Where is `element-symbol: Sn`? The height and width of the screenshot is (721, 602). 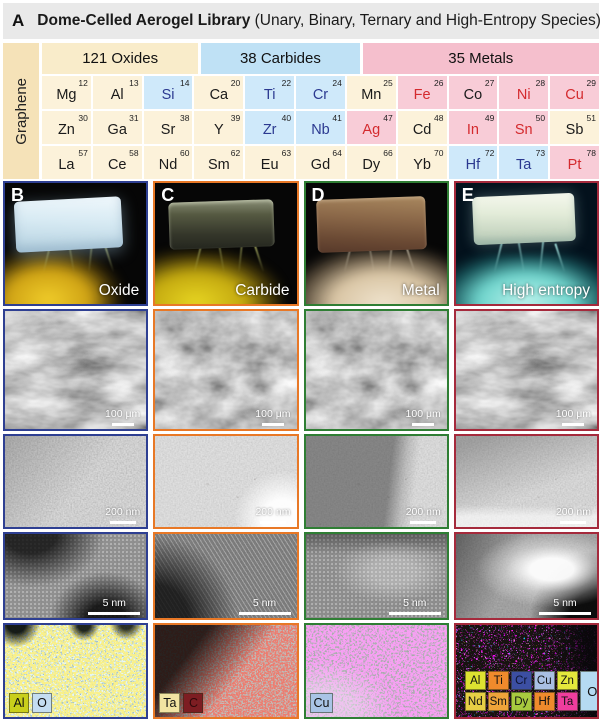
element-symbol: Sn is located at coordinates (523, 130).